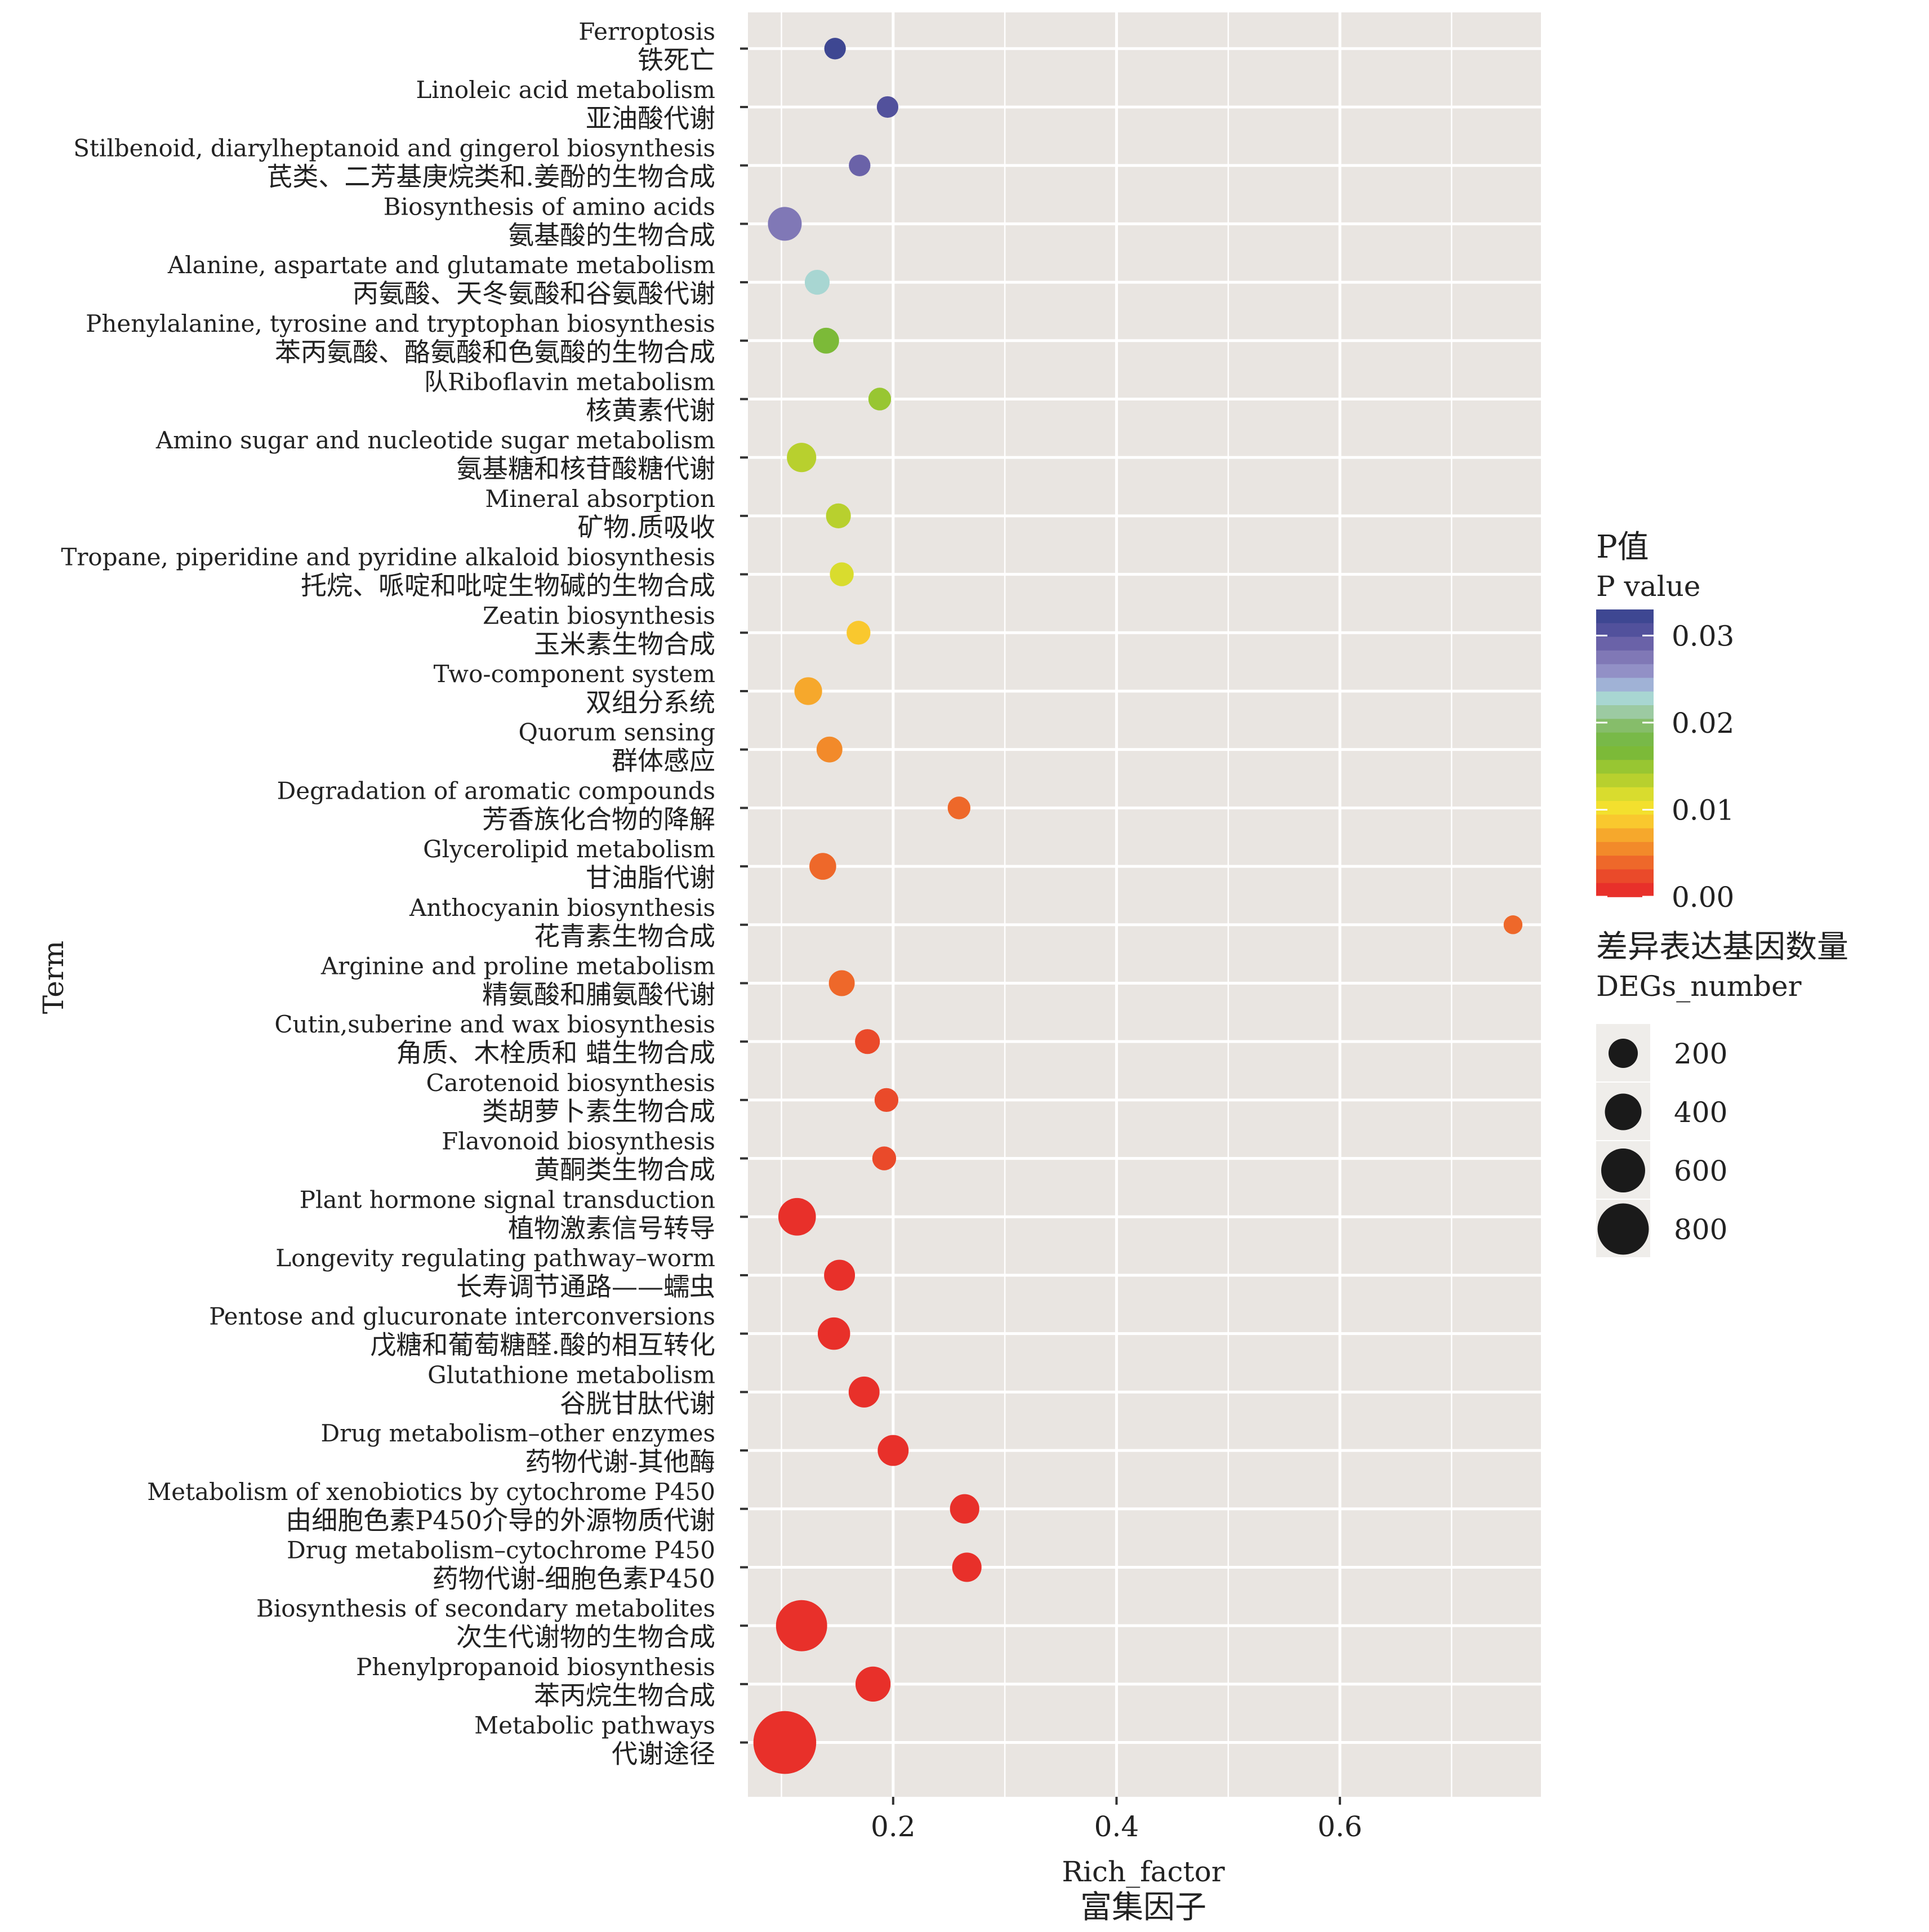  What do you see at coordinates (1700, 1054) in the screenshot?
I see `size-legend-label: 200` at bounding box center [1700, 1054].